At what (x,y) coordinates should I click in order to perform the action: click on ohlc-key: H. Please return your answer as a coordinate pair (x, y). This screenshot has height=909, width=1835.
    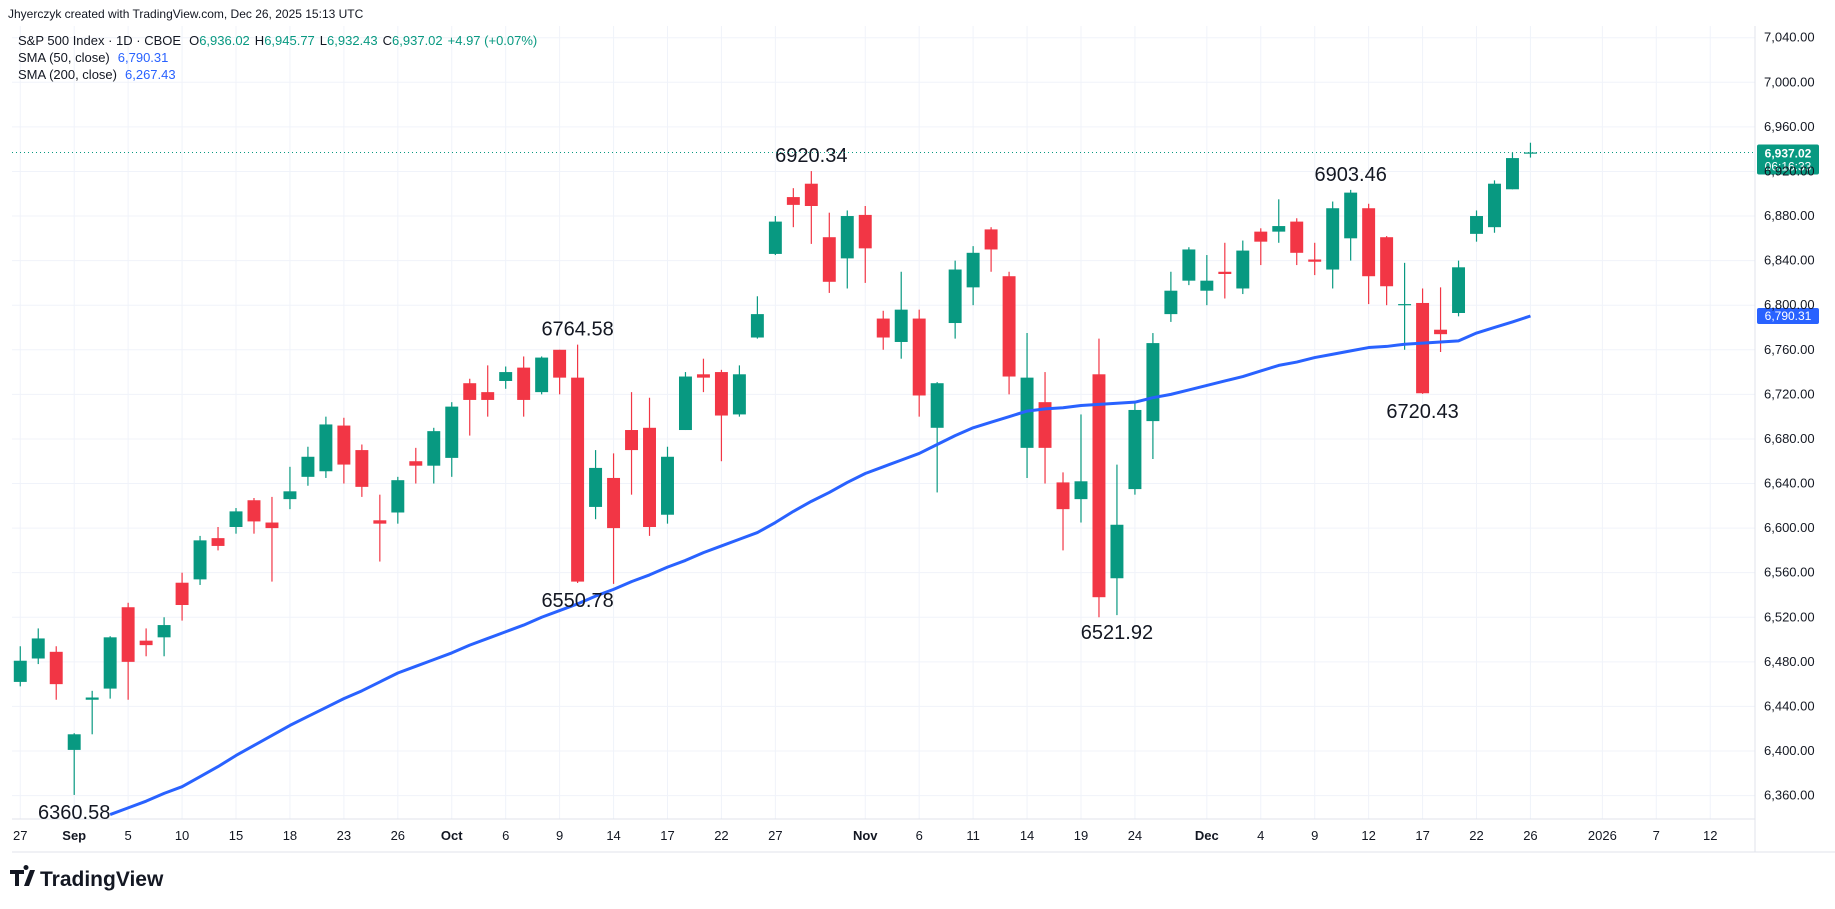
    Looking at the image, I should click on (259, 40).